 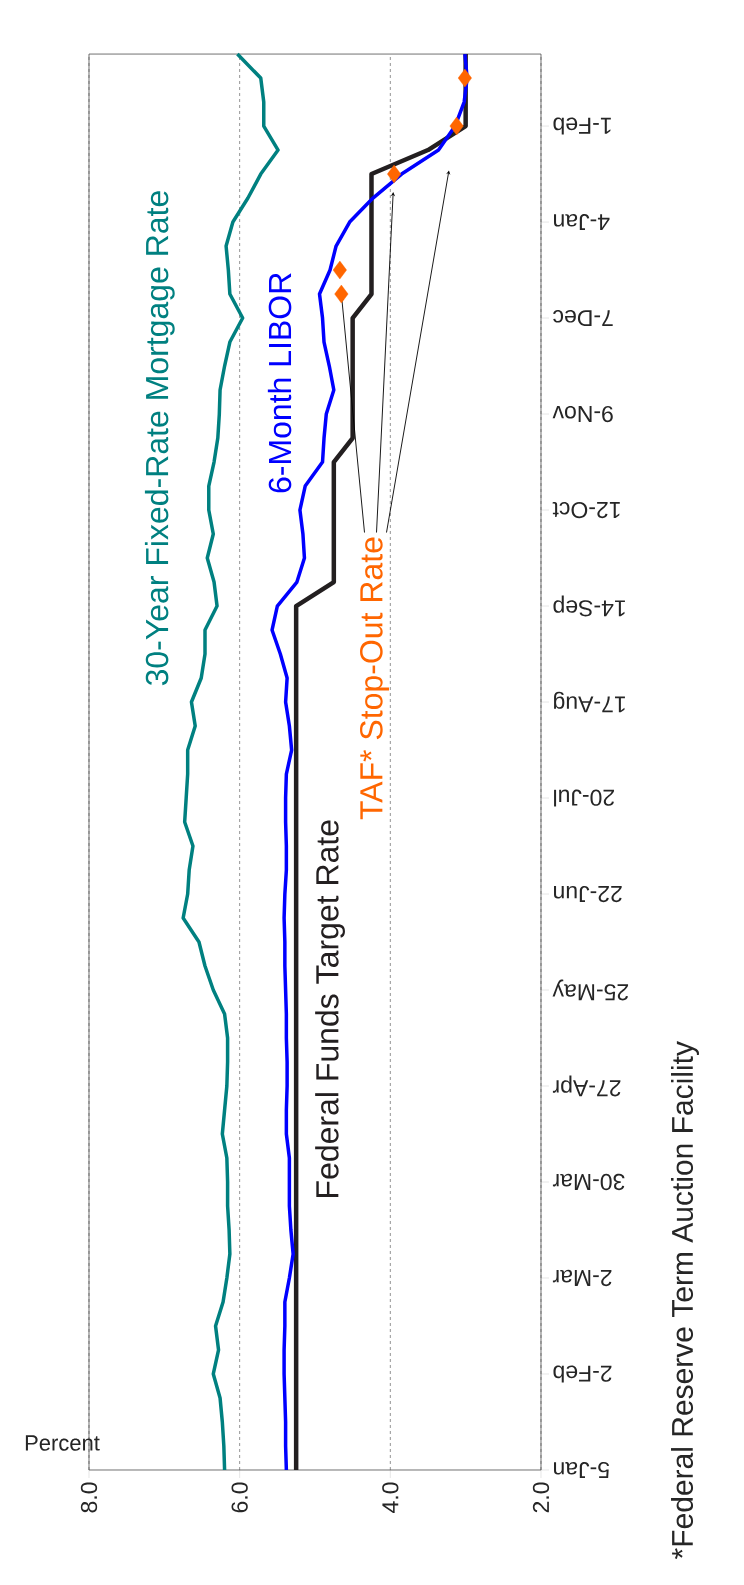 I want to click on y-axis-title: Percent, so click(x=62, y=1443).